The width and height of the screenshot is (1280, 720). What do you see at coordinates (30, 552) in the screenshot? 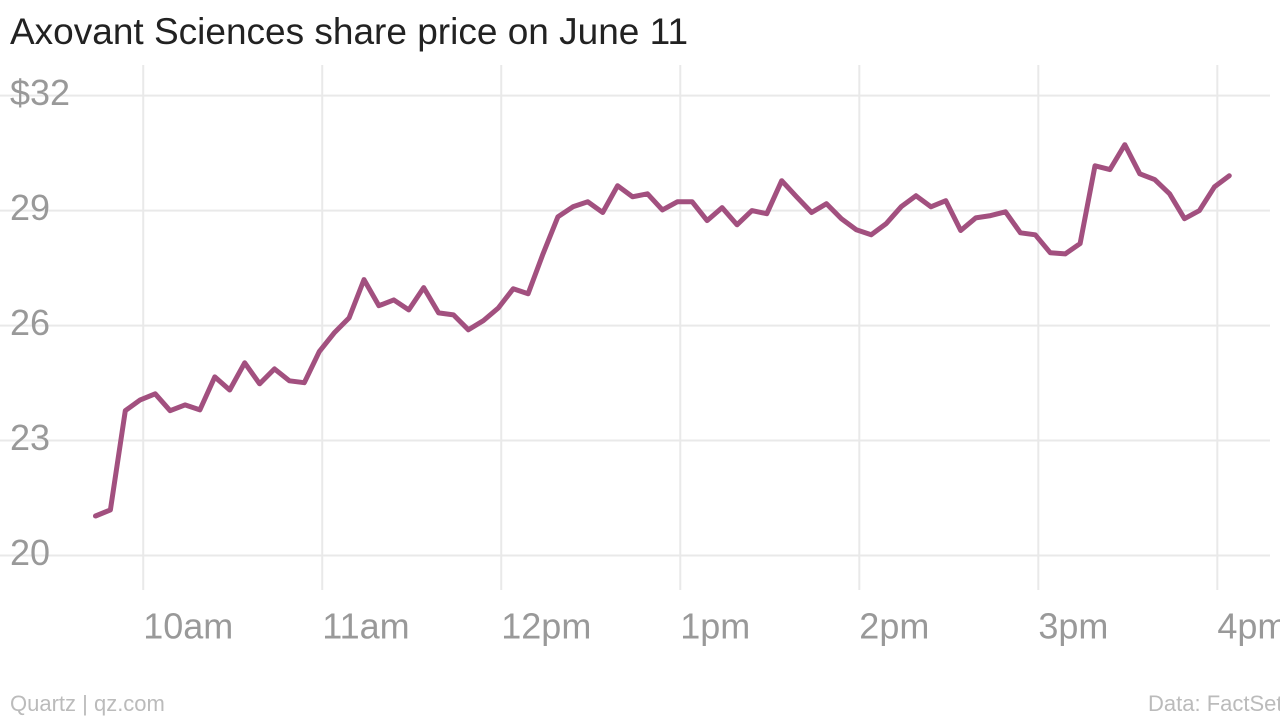
I see `y-tick-label: 20` at bounding box center [30, 552].